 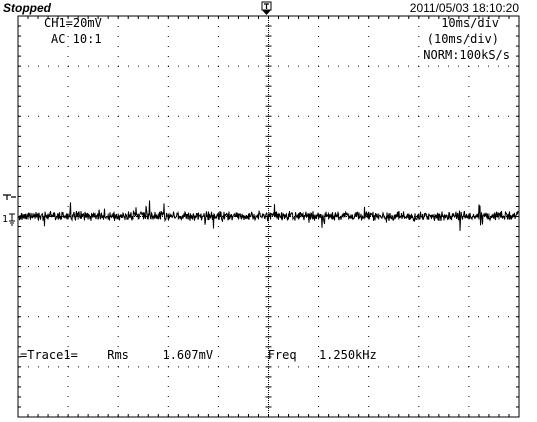 I want to click on ch1-scale: CH1=20mV, so click(x=73, y=23).